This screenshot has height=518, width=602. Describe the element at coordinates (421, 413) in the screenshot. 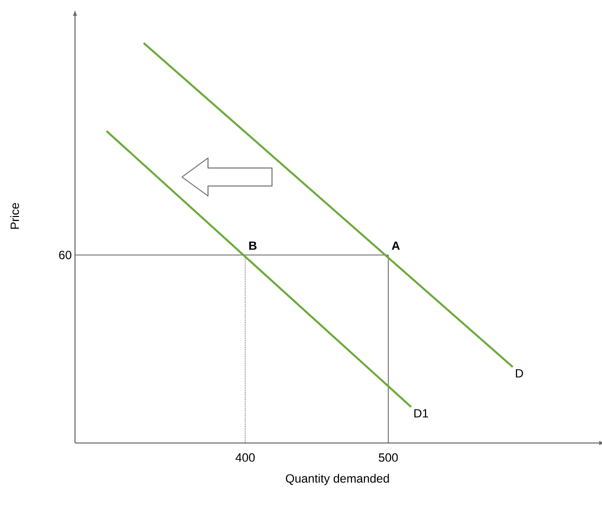

I see `series-label: D1` at that location.